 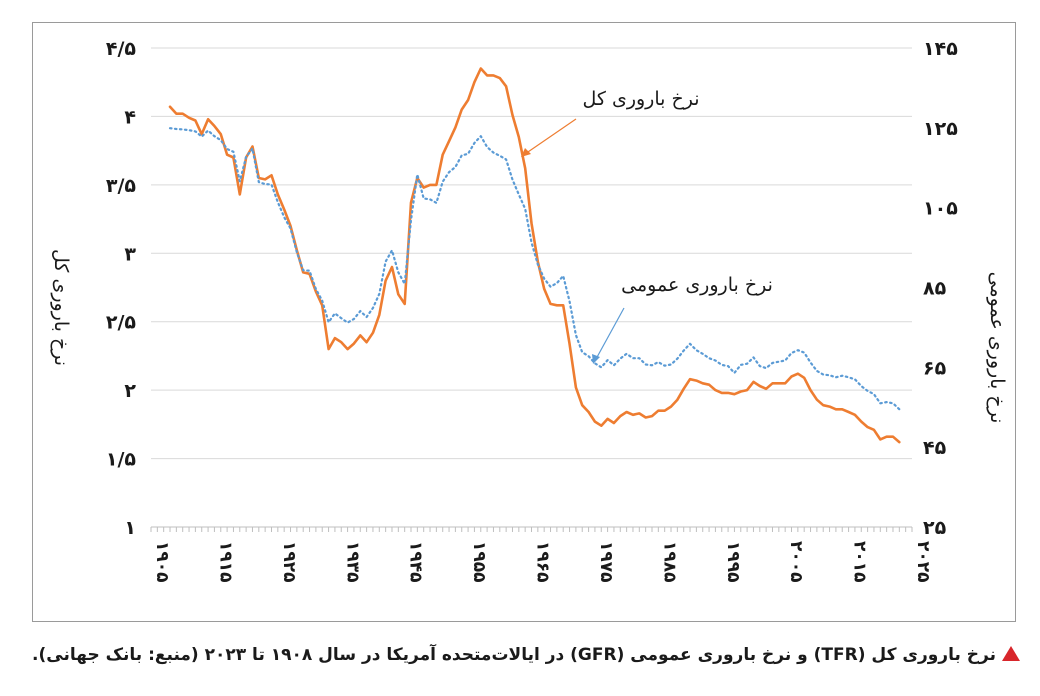 I want to click on x-tick-label: ۱۹۷۵, so click(x=606, y=562).